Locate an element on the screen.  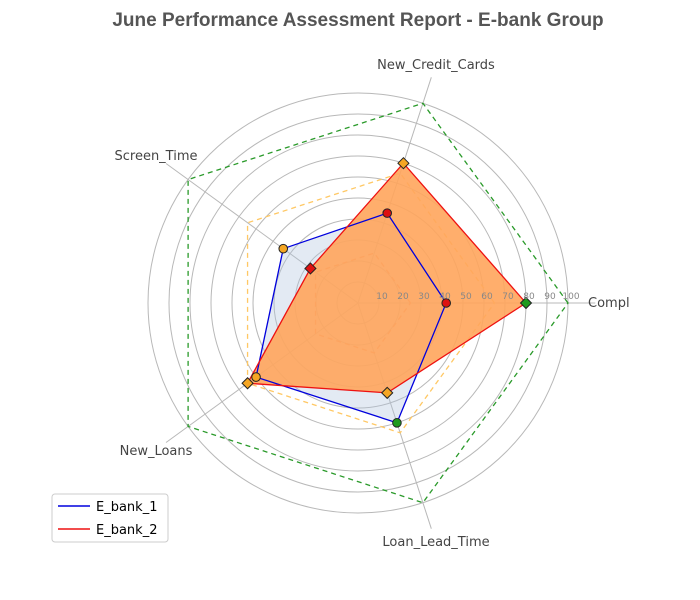
tick-label-90: 90 is located at coordinates (550, 297).